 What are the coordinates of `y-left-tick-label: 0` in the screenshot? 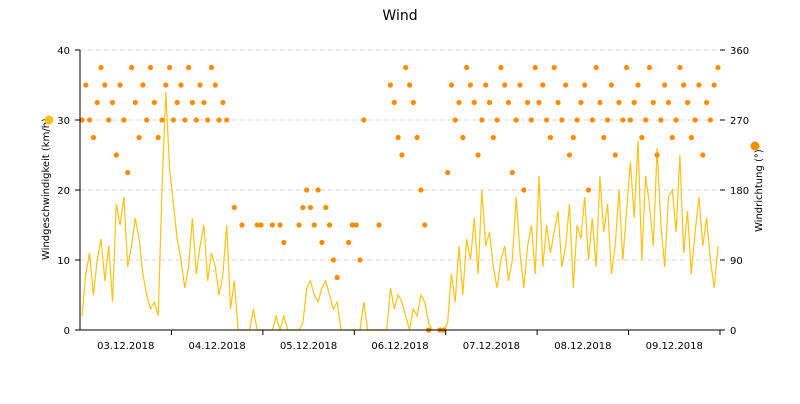 It's located at (67, 331).